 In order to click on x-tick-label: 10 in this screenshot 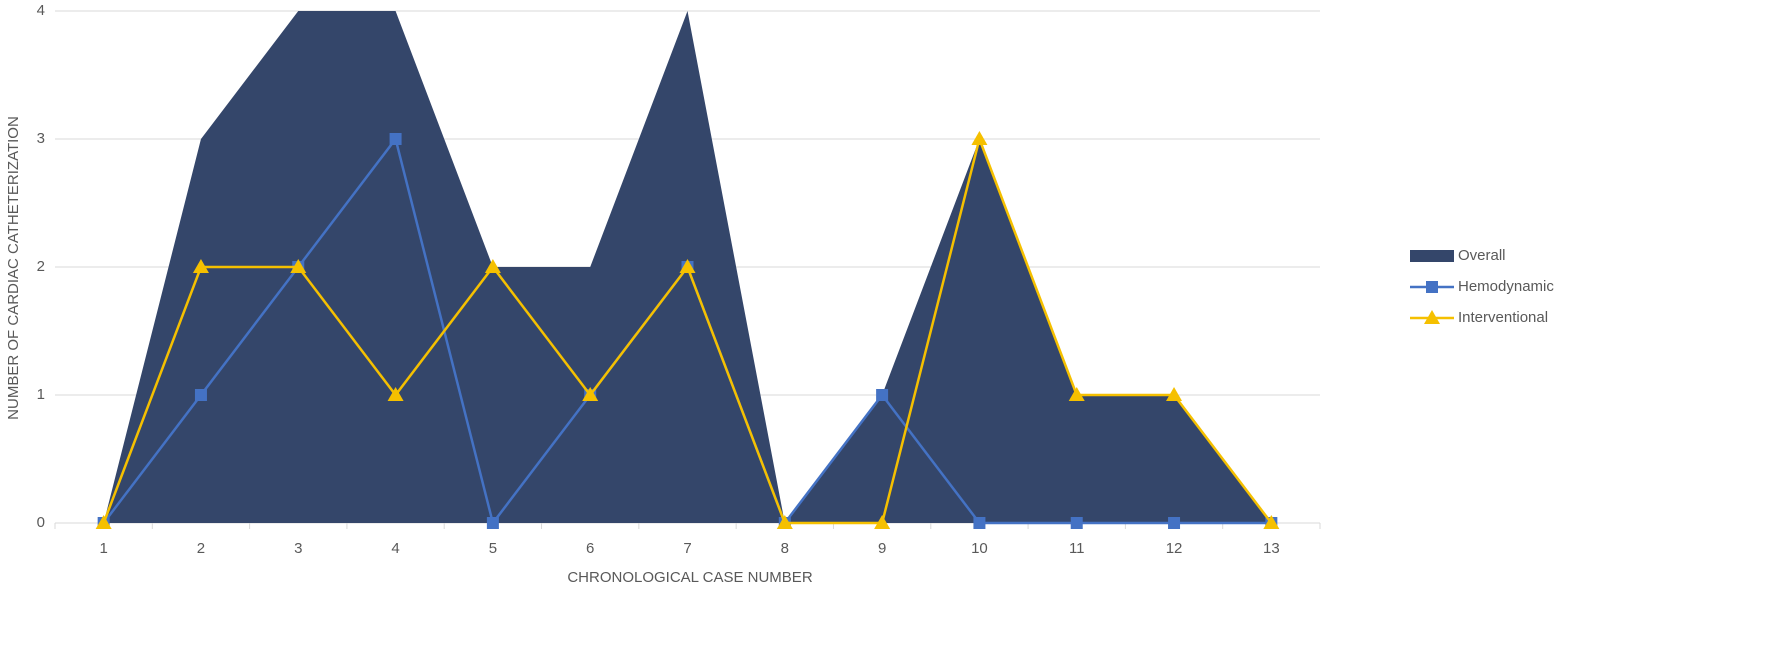, I will do `click(979, 548)`.